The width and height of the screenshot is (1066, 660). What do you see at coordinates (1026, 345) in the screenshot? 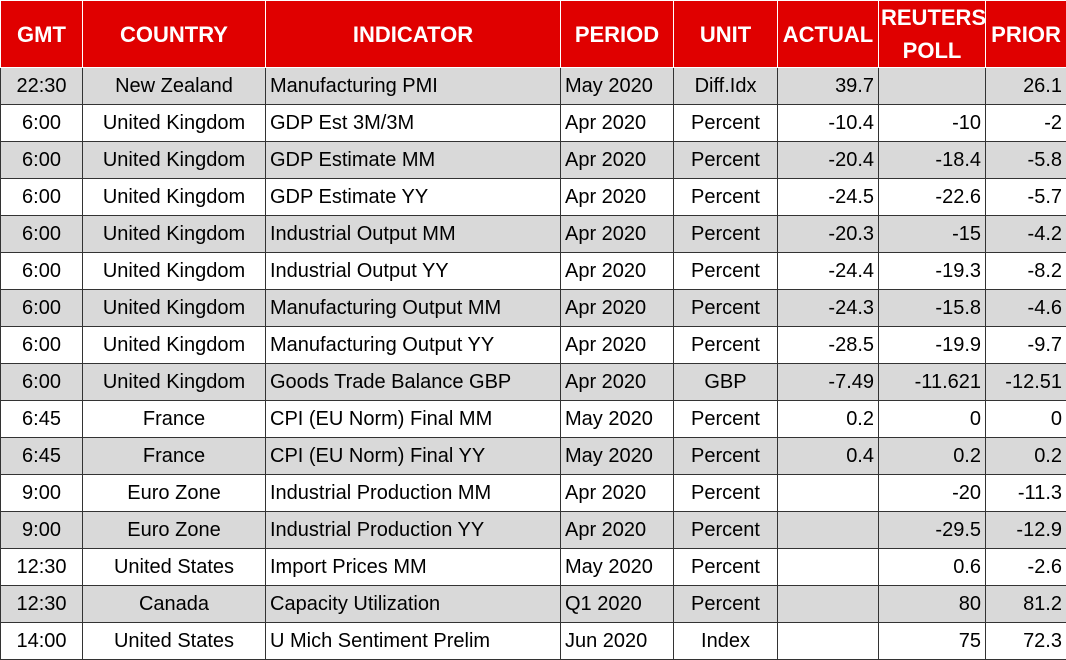
I see `table-cell: -9.7` at bounding box center [1026, 345].